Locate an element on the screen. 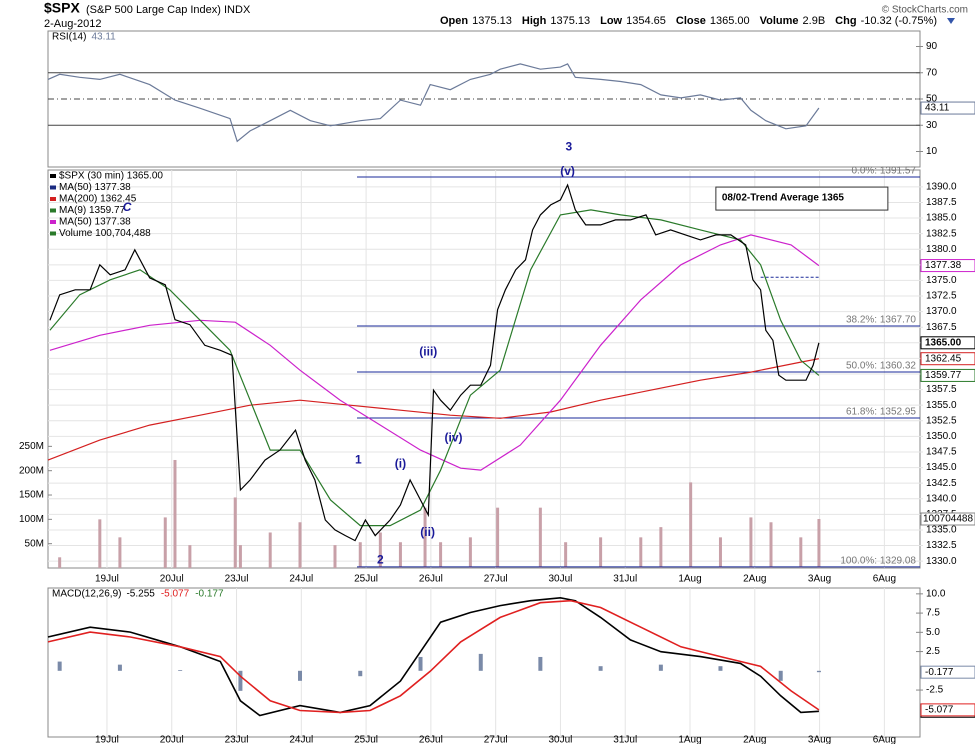 The height and width of the screenshot is (744, 975). y-tick-label: 1372.5 is located at coordinates (941, 296).